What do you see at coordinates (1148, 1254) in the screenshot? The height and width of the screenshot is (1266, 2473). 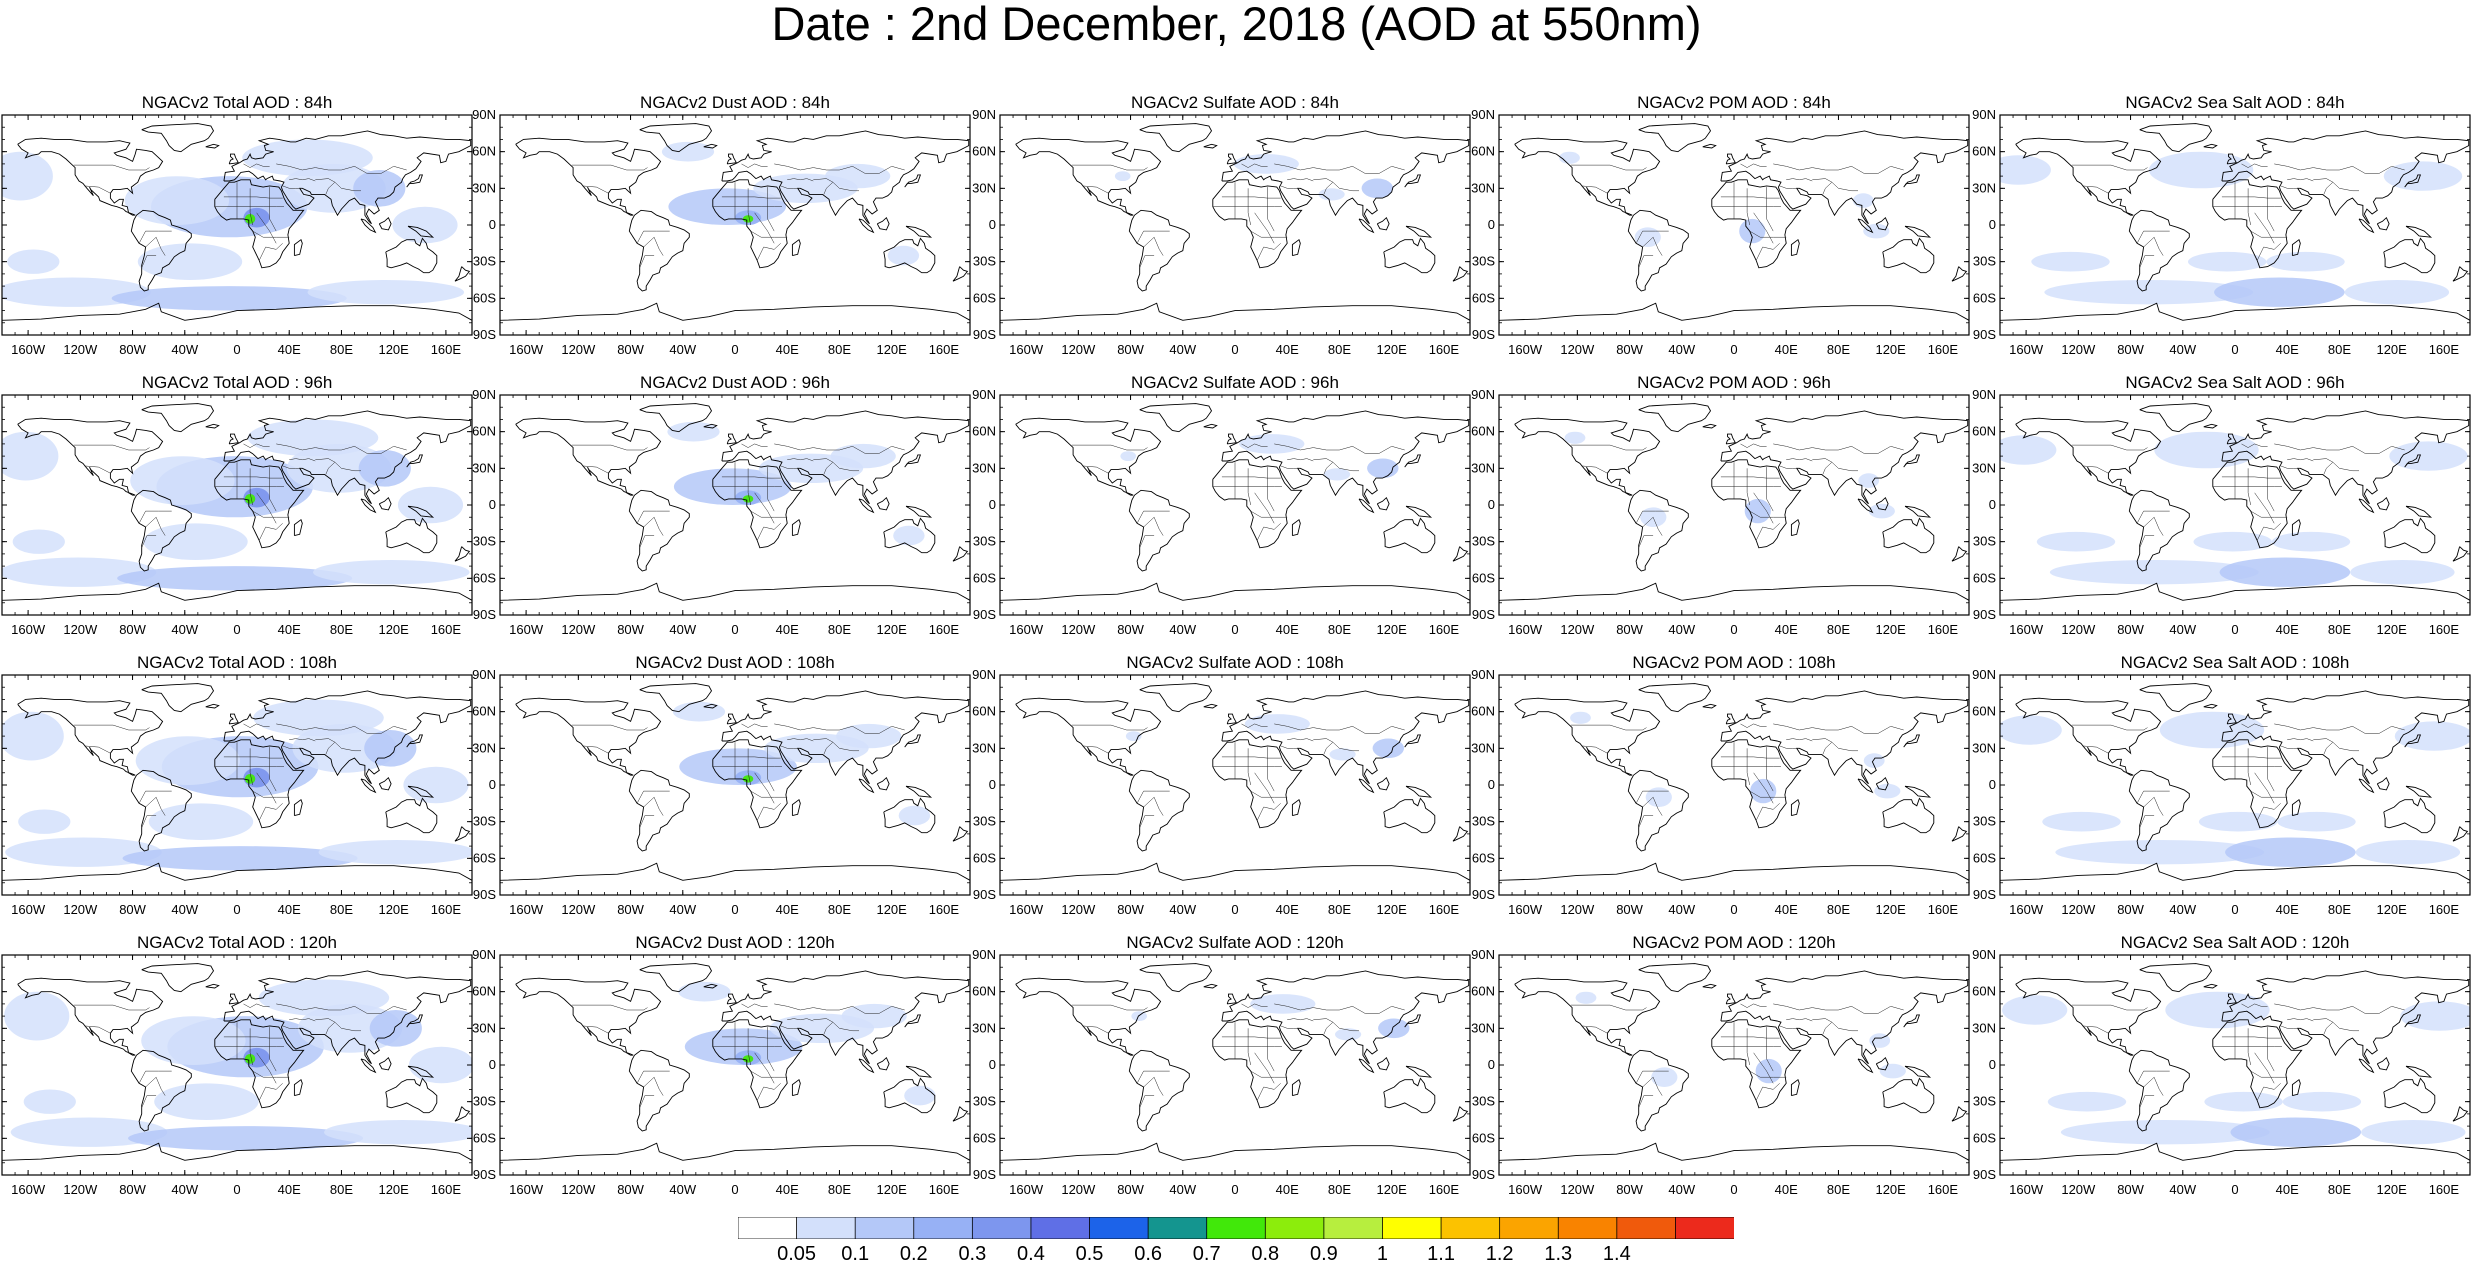 I see `colorbar-level-label: 0.6` at bounding box center [1148, 1254].